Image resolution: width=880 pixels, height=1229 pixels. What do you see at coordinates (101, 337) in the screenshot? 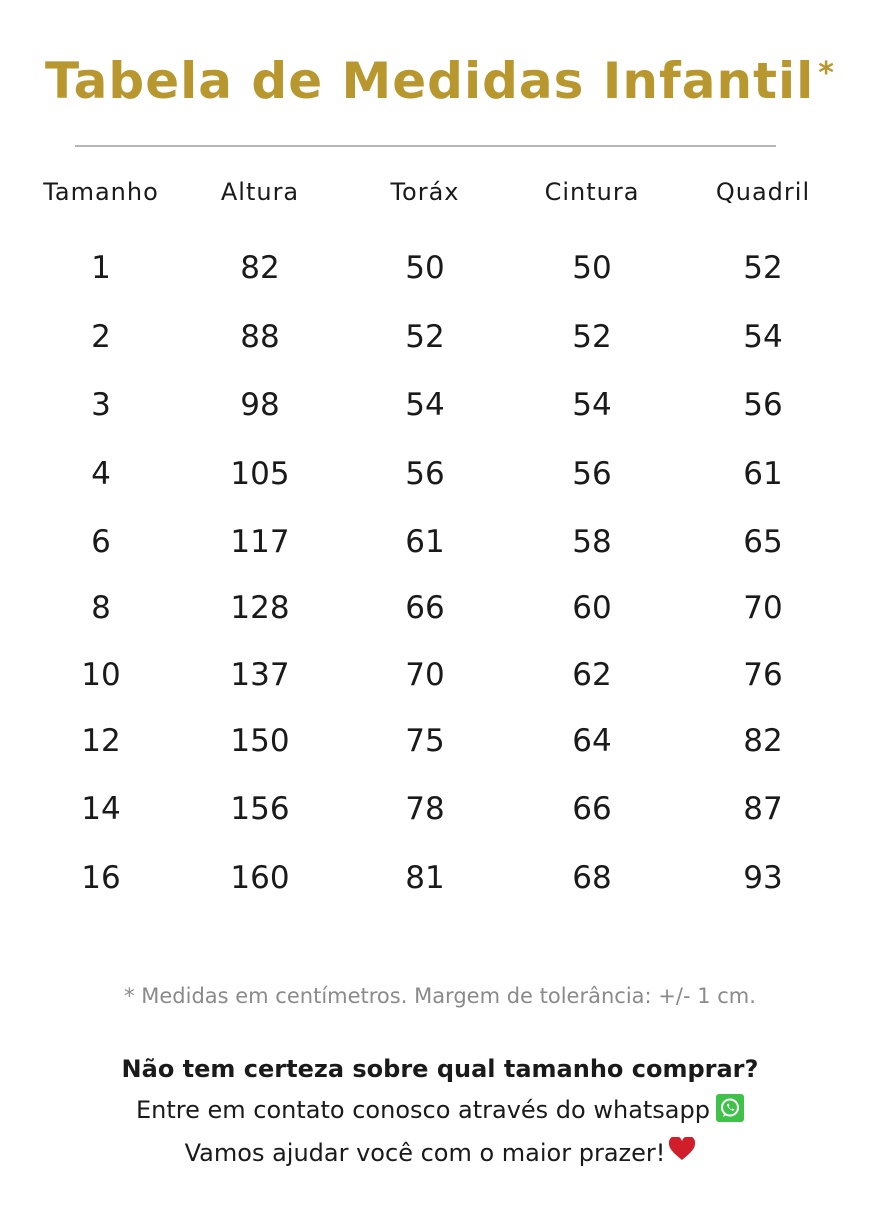
I see `table-cell: 2` at bounding box center [101, 337].